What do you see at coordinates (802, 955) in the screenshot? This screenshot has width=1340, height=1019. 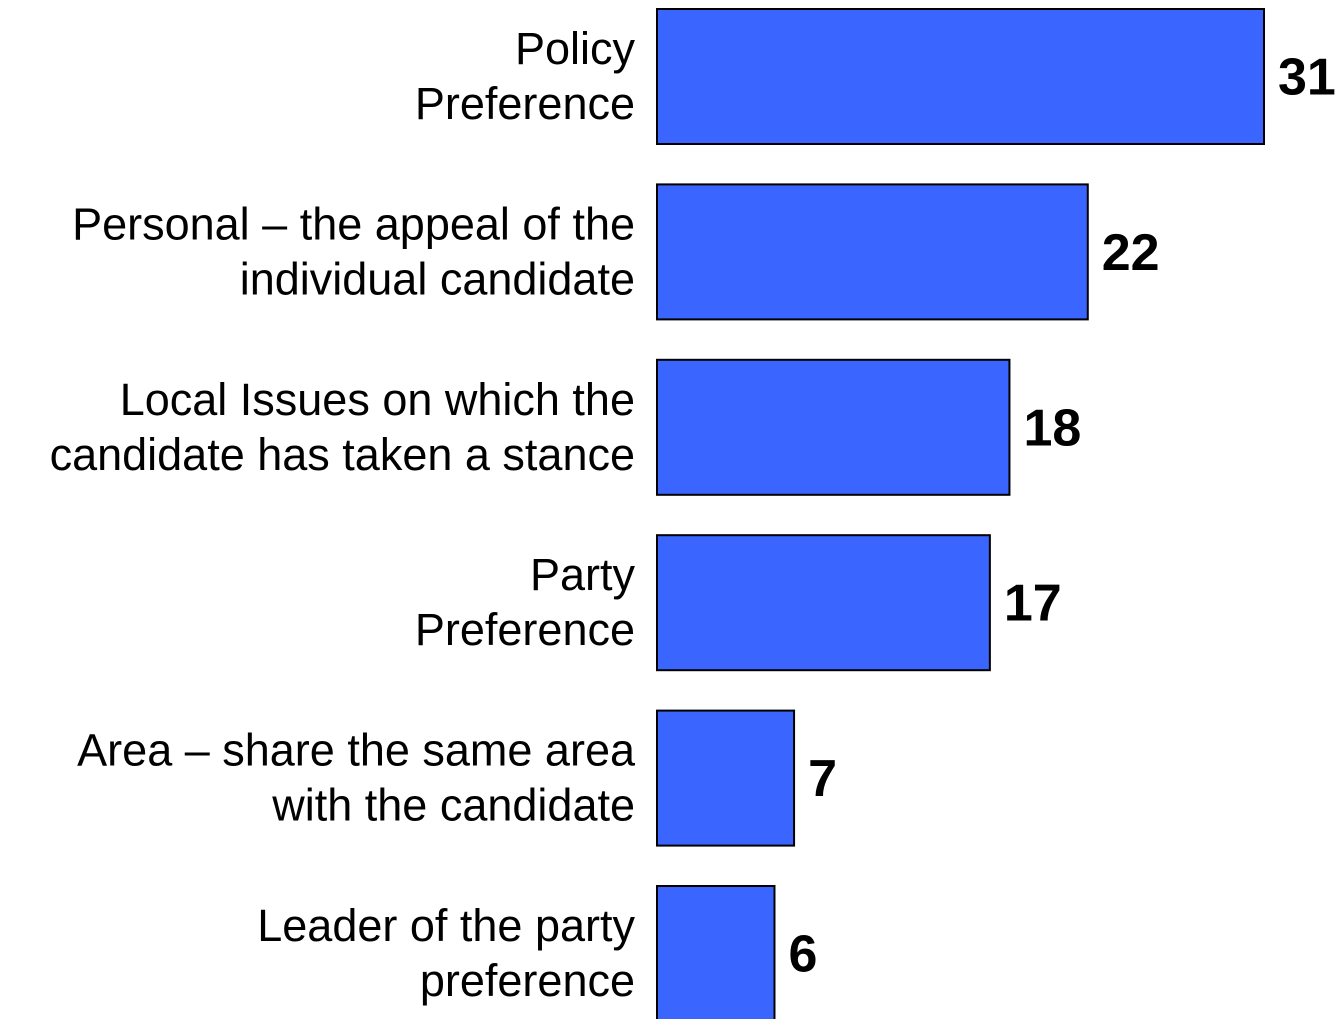 I see `value-label-5: 6` at bounding box center [802, 955].